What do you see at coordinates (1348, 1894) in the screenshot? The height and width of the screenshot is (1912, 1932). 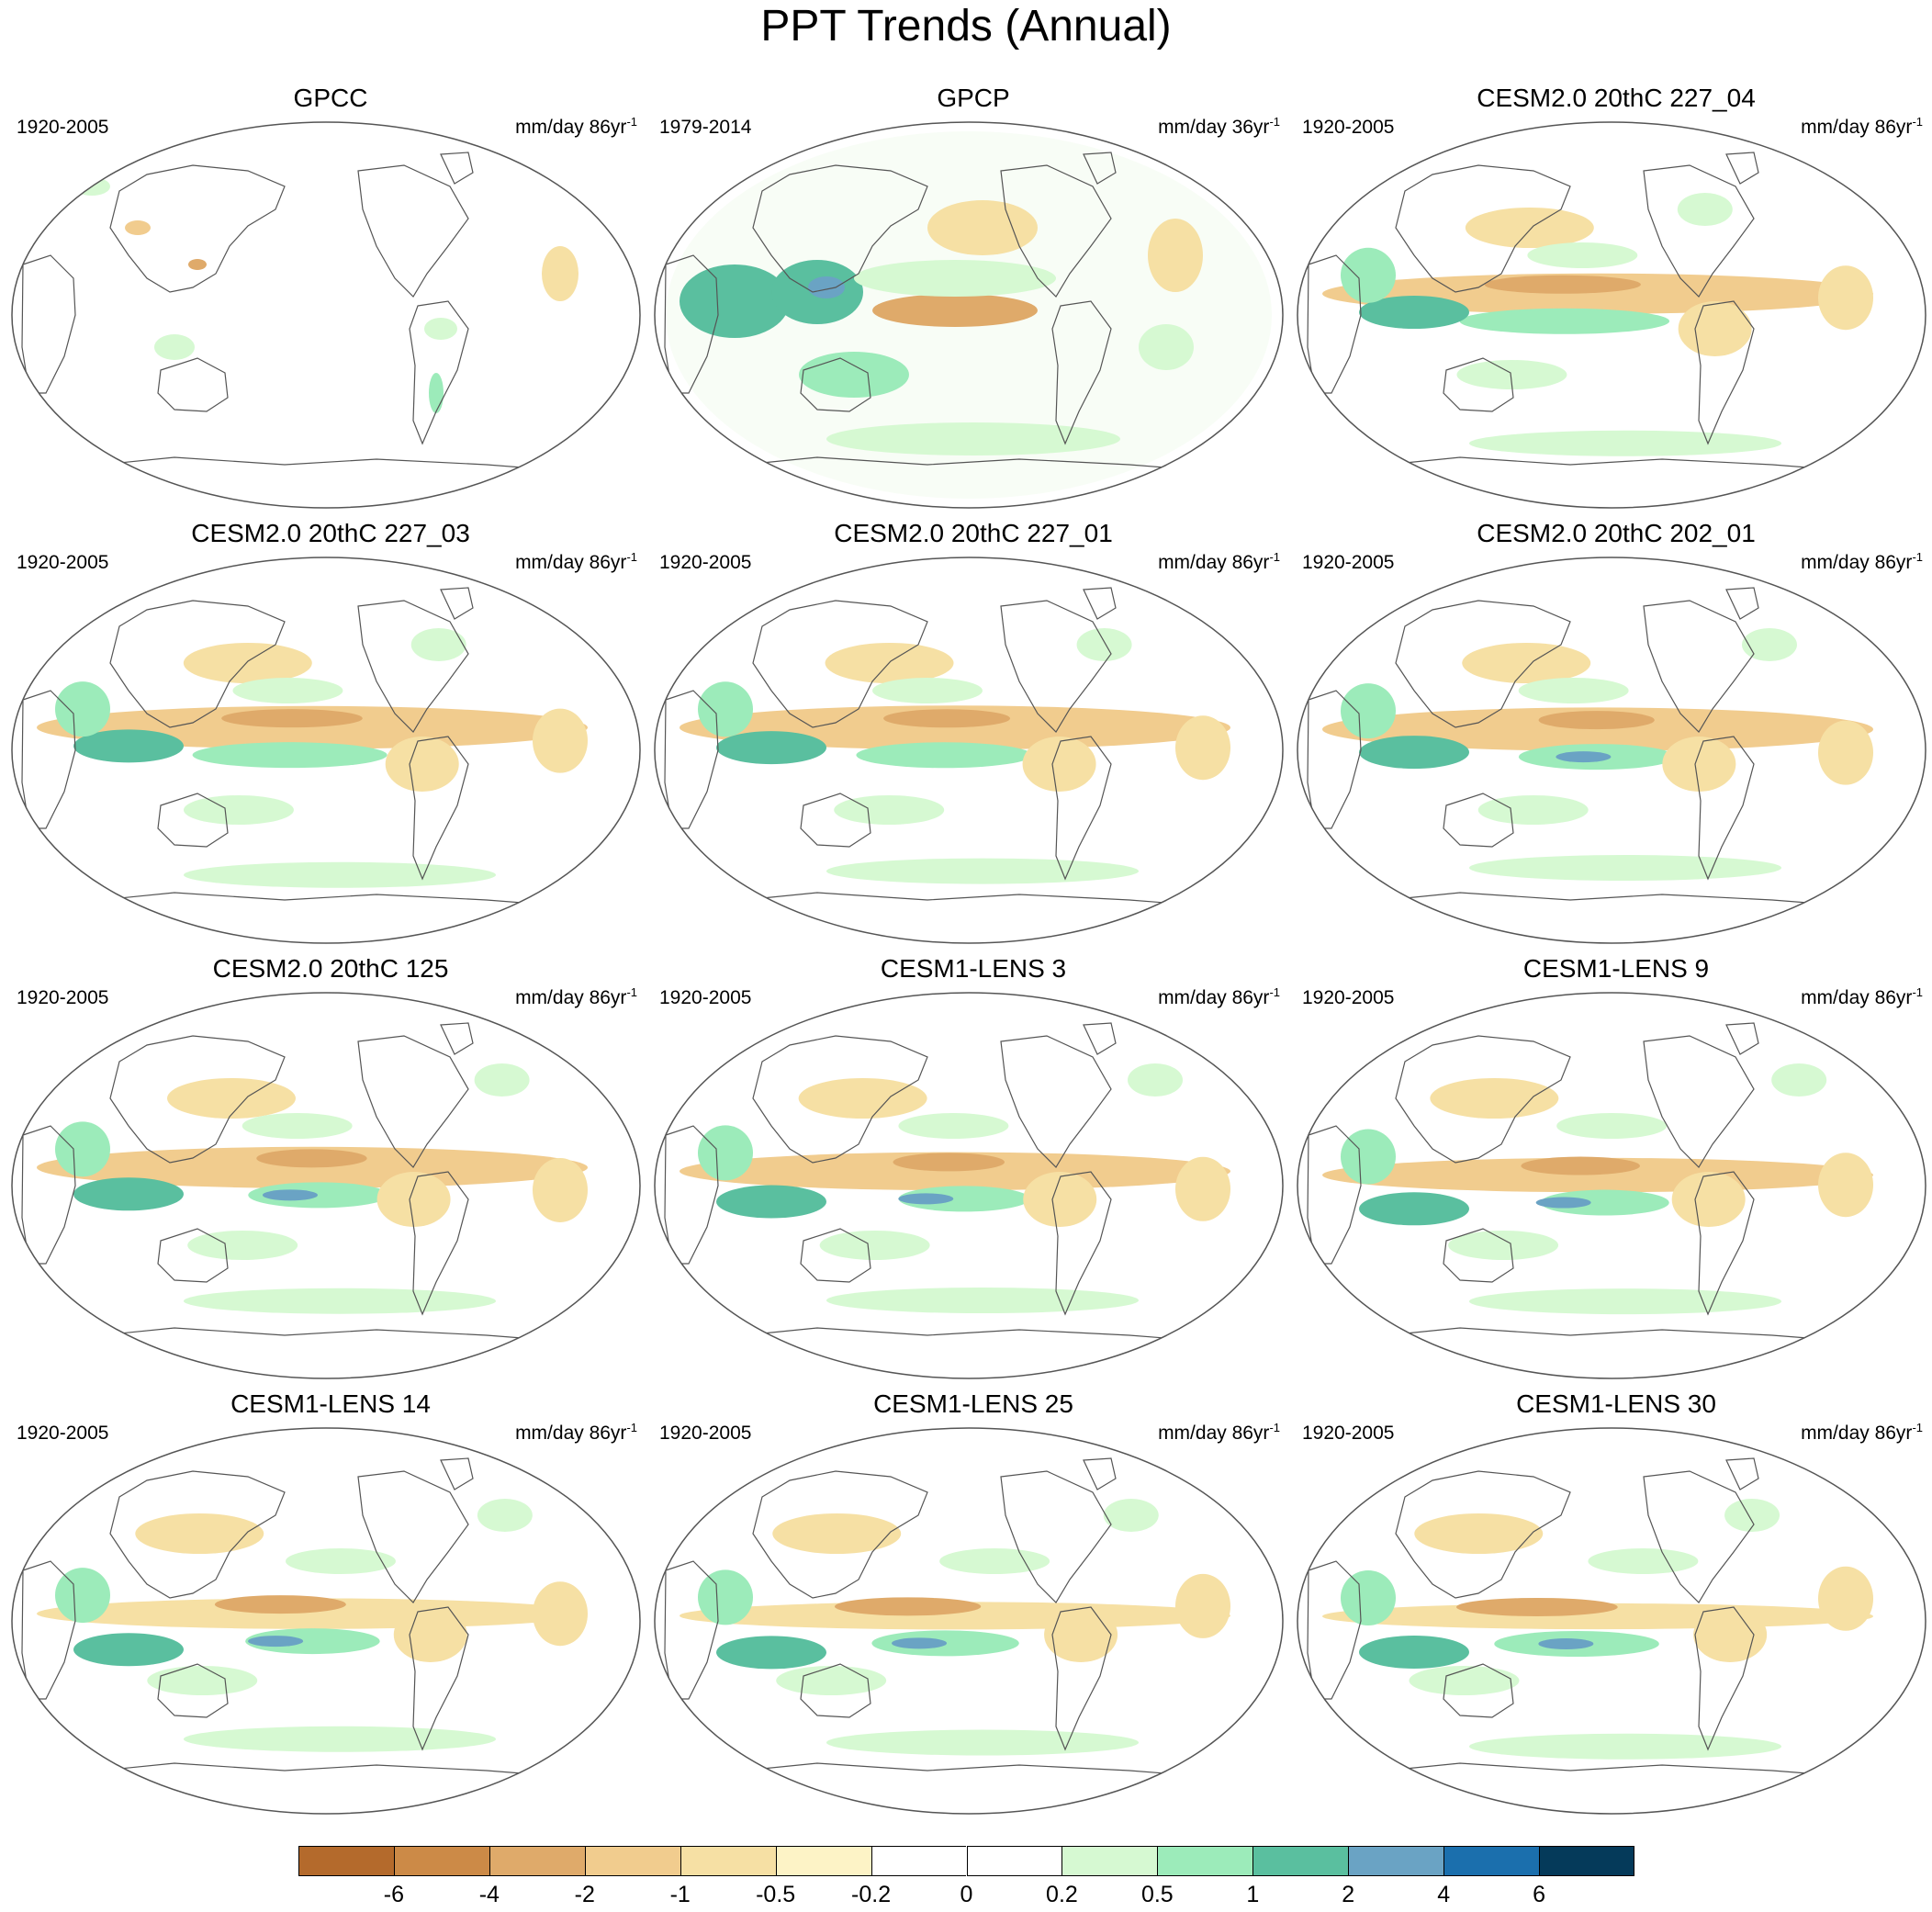 I see `colorbar-label: 2` at bounding box center [1348, 1894].